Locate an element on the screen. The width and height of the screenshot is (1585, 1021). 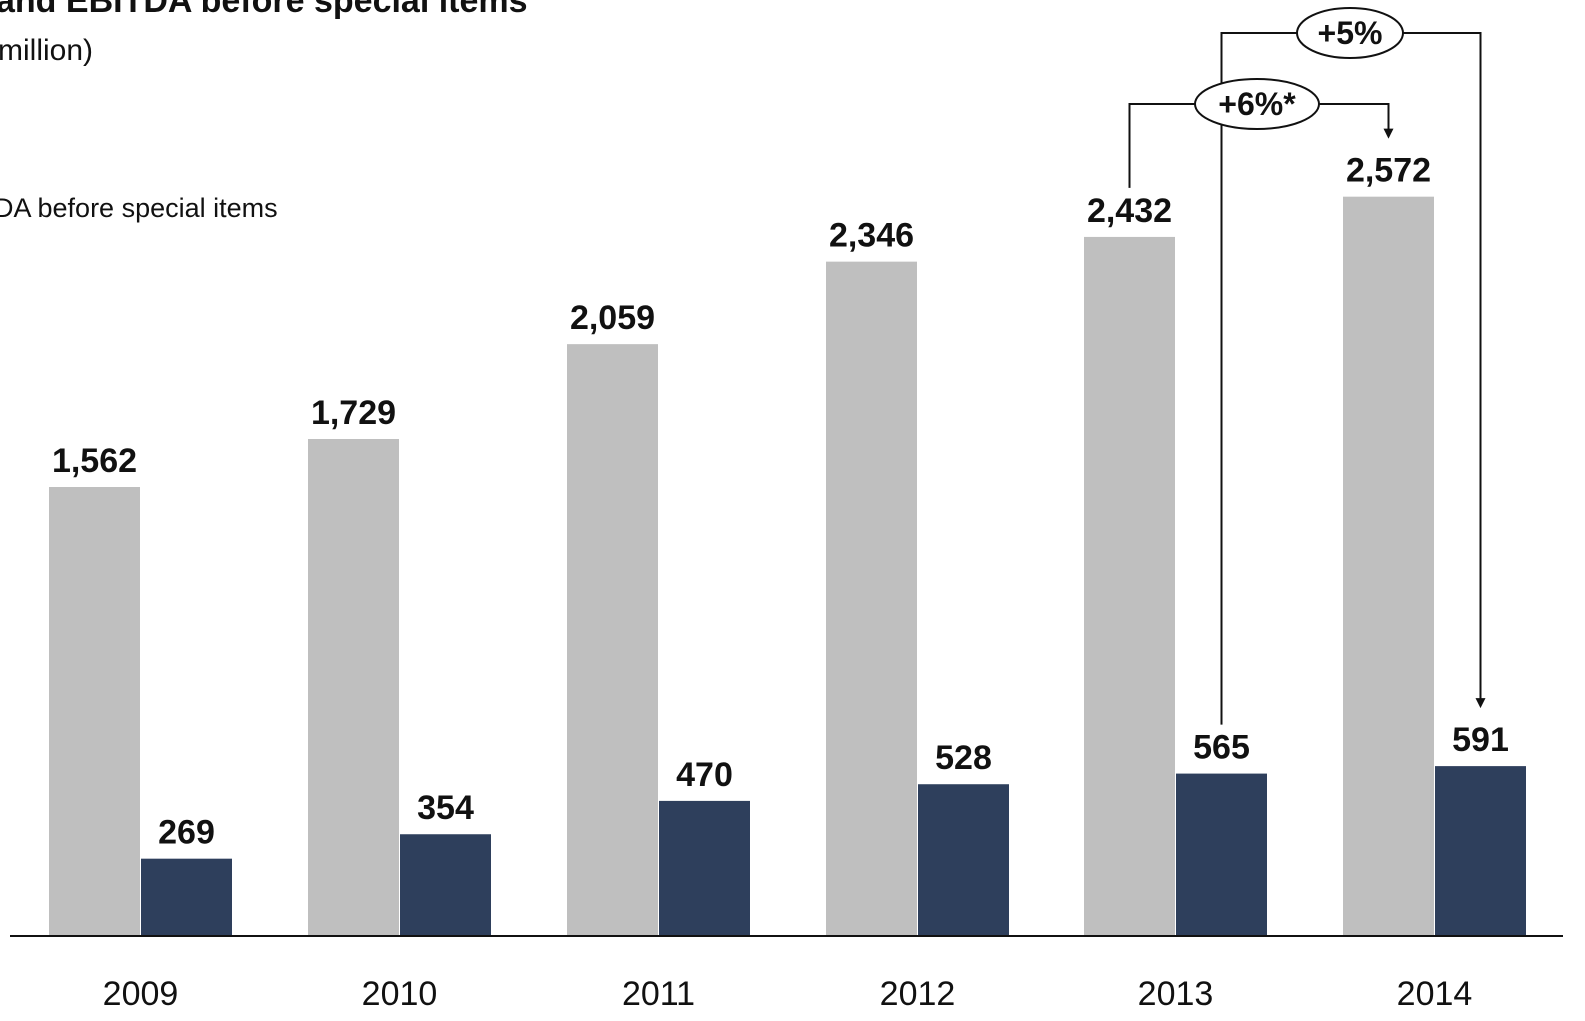
x-tick-label-2012: 2012 is located at coordinates (918, 994).